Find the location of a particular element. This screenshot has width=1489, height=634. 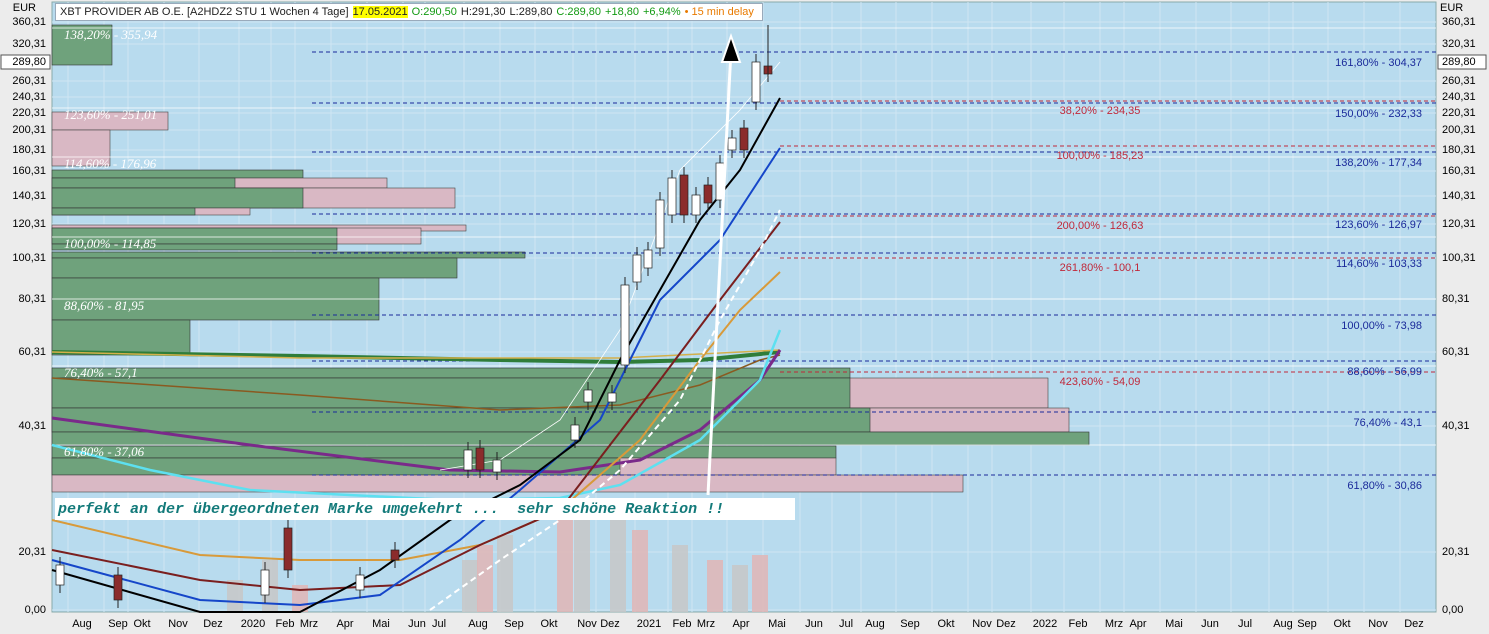

y-tick-label-right: 40,31 is located at coordinates (1456, 426).